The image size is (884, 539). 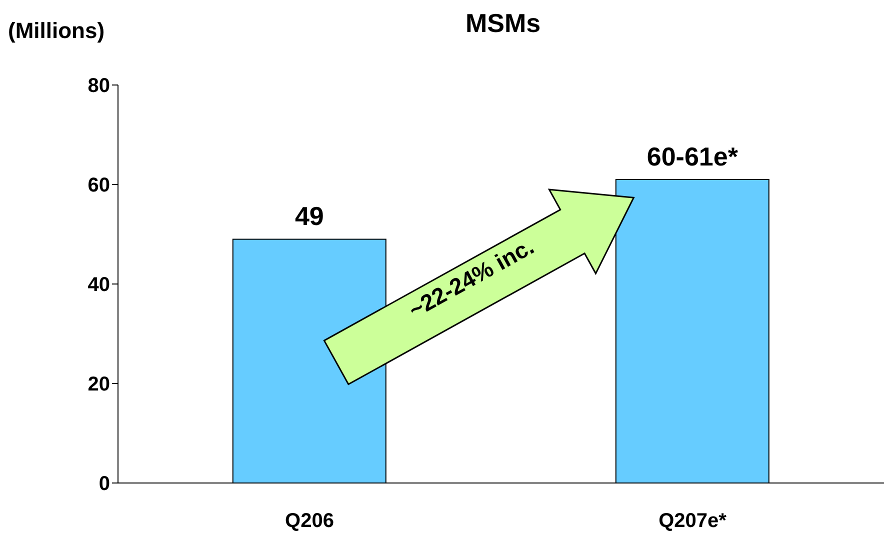 I want to click on x-tick-label: Q207e*, so click(x=692, y=521).